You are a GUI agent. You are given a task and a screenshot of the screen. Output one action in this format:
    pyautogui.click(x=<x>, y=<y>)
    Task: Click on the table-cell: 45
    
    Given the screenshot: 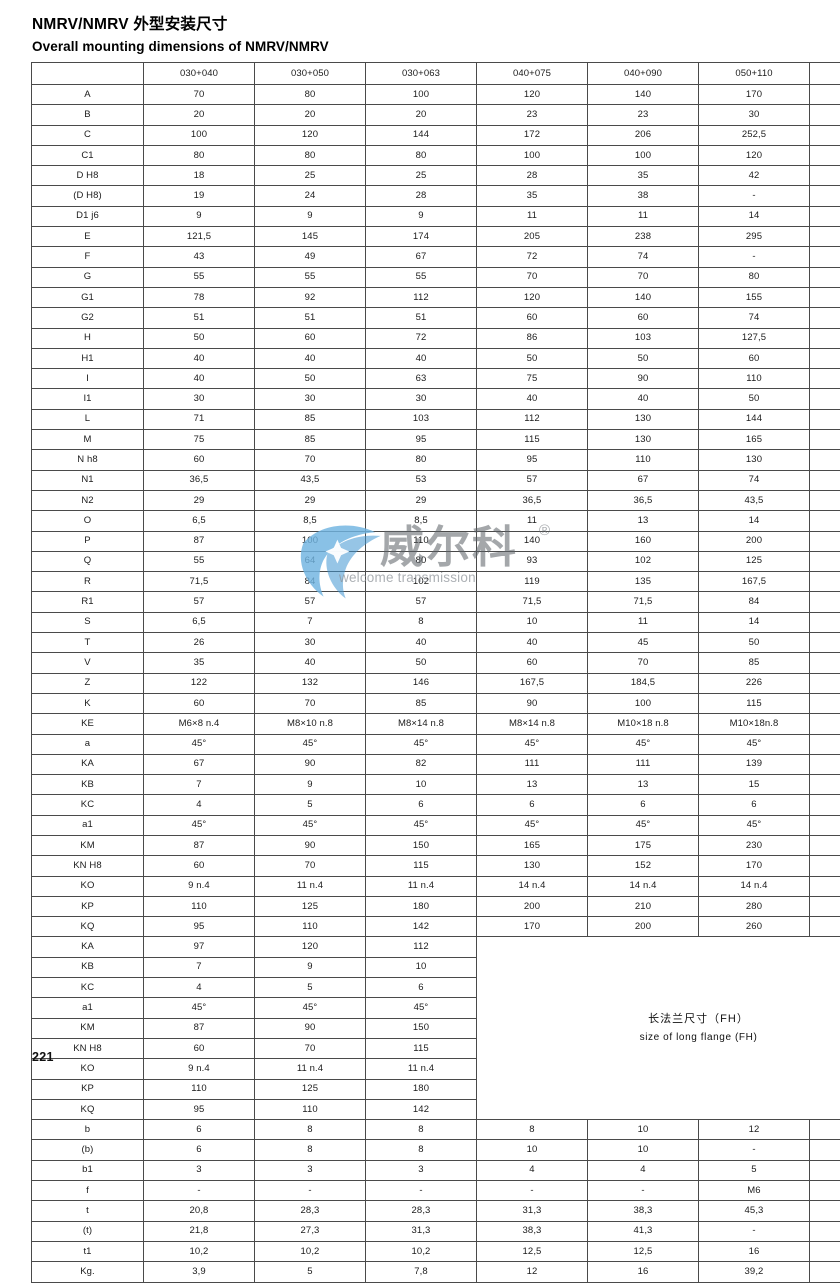 What is the action you would take?
    pyautogui.click(x=643, y=643)
    